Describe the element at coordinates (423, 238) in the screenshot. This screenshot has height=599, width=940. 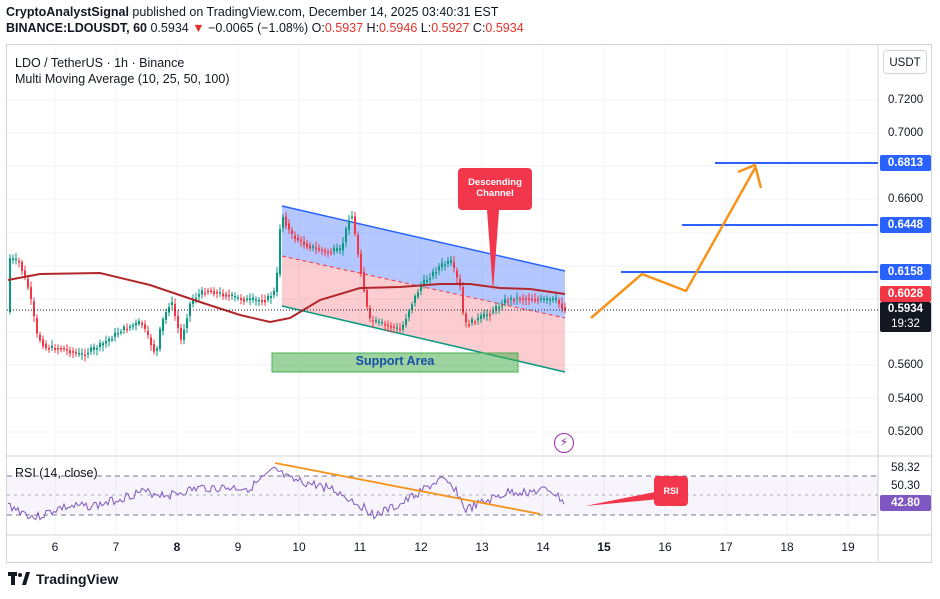
I see `channel-upper-line` at that location.